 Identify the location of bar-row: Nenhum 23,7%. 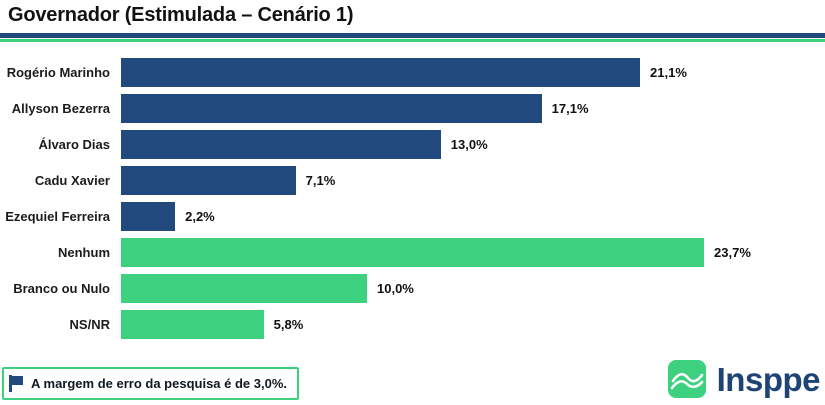
(412, 252).